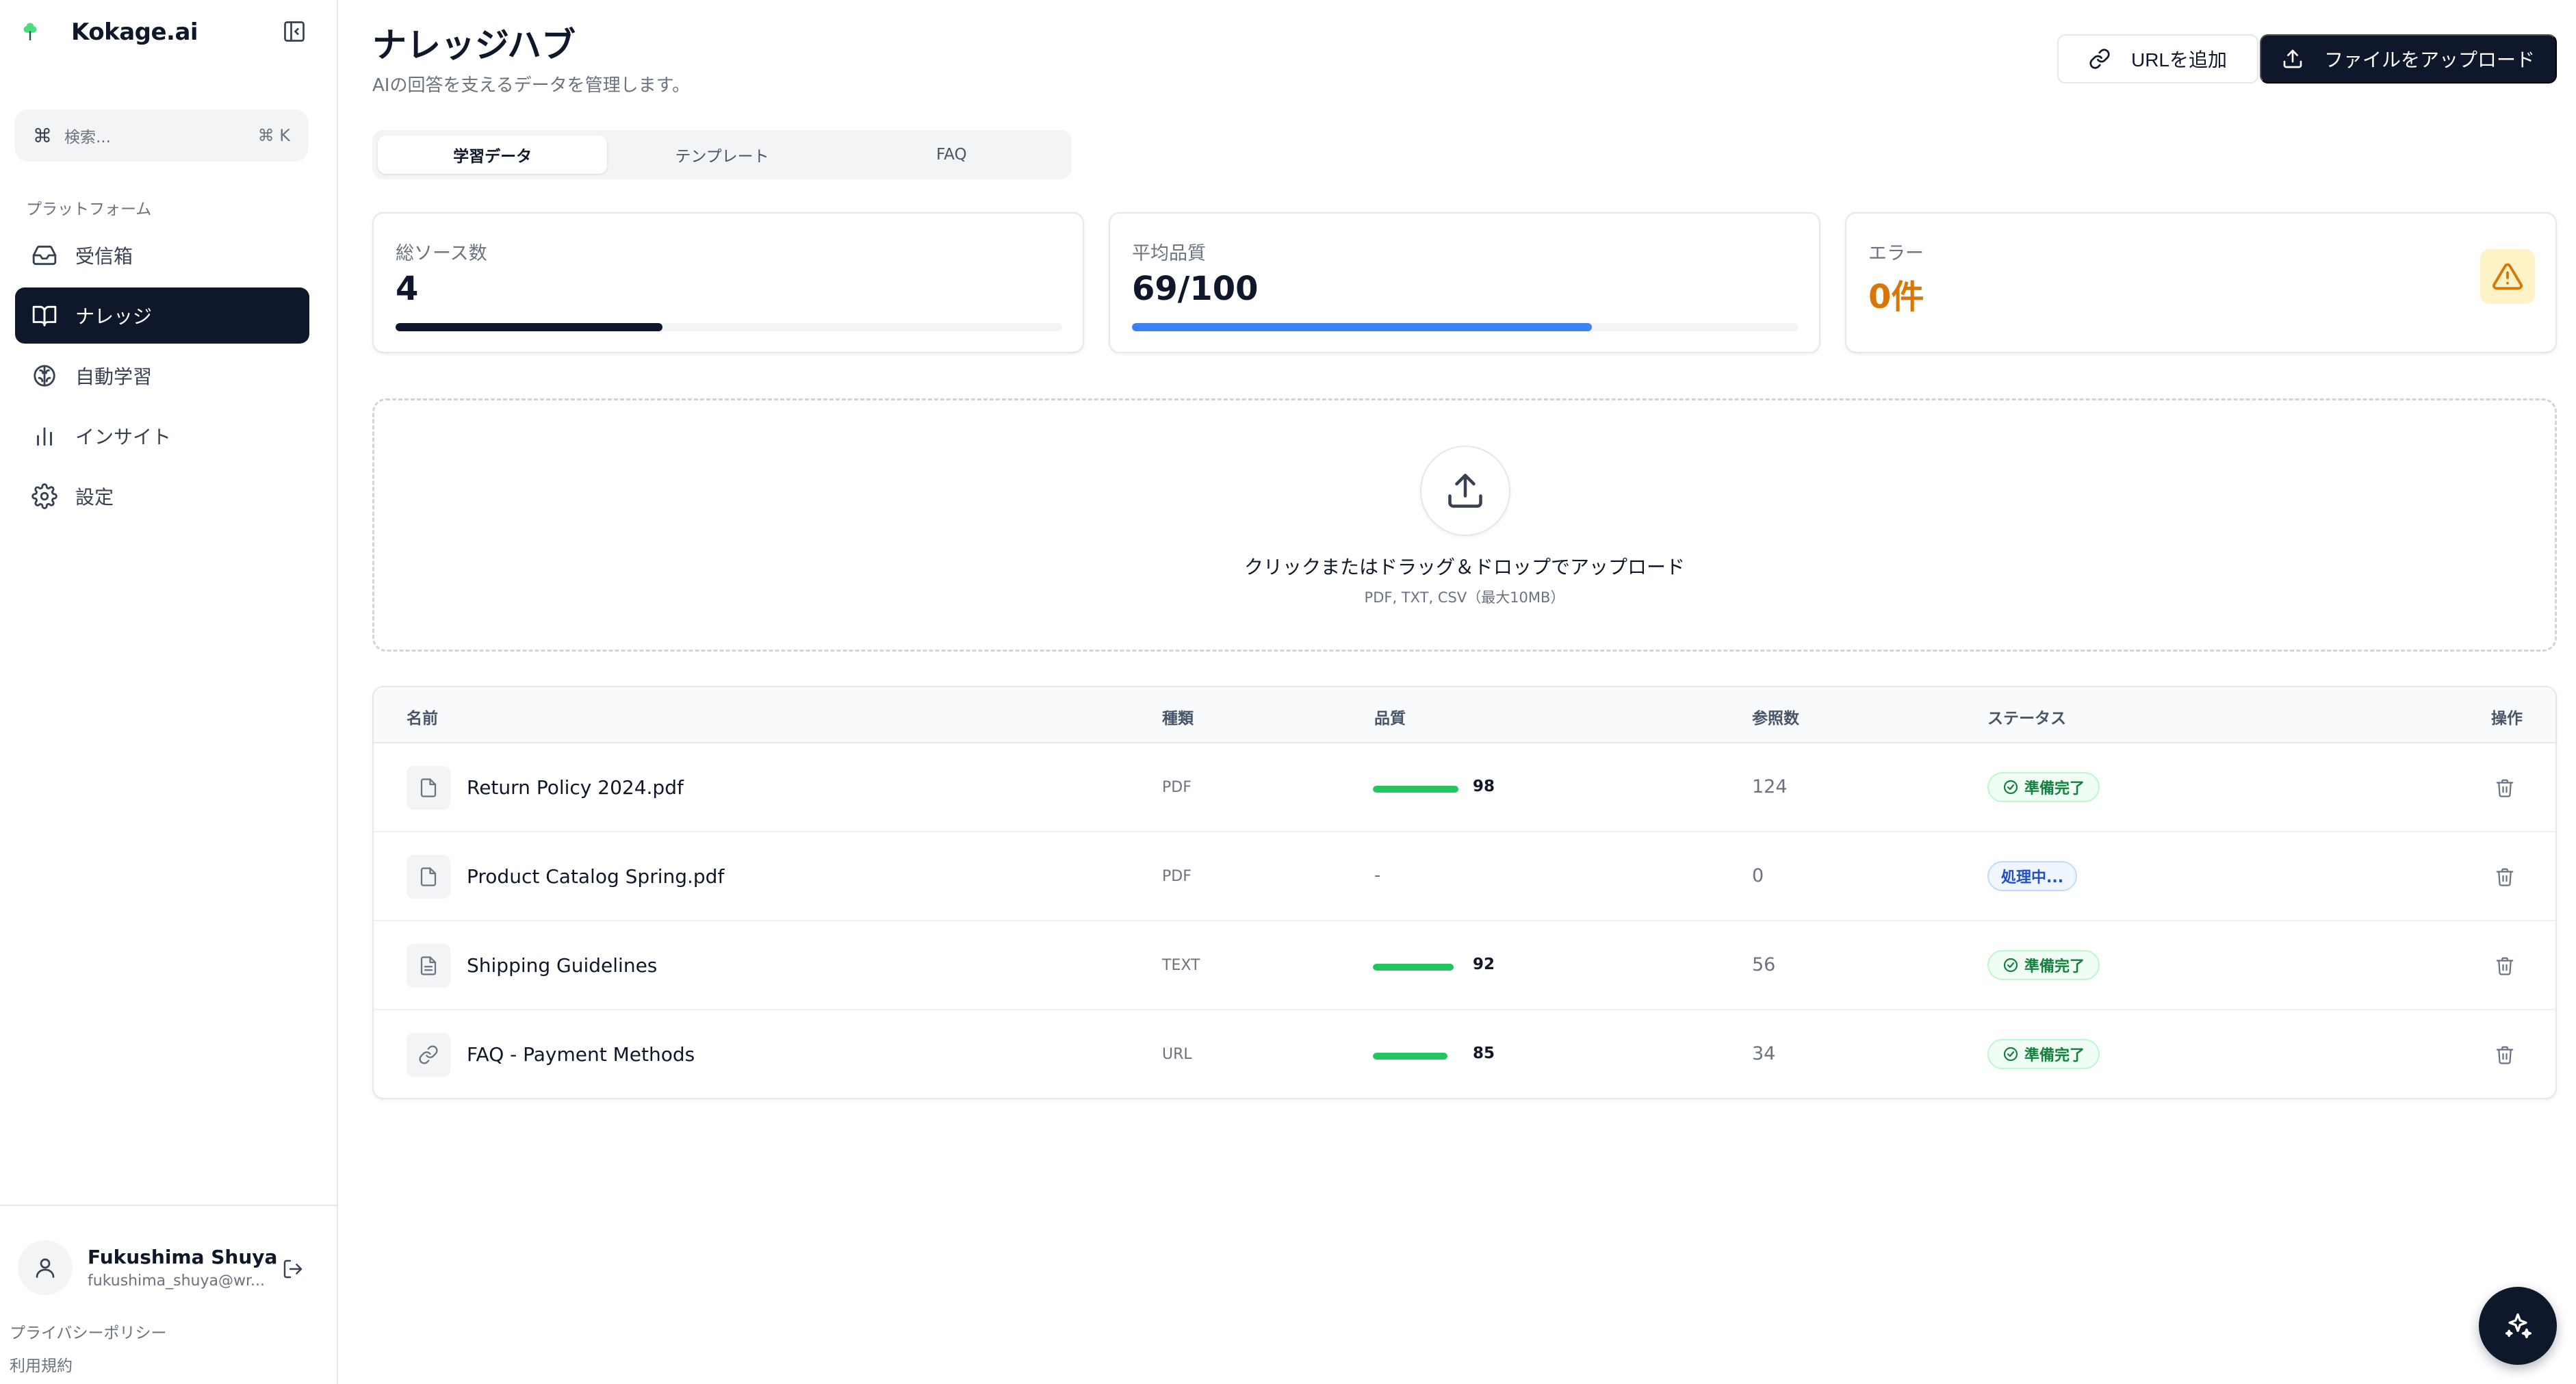 This screenshot has width=2576, height=1384. Describe the element at coordinates (1377, 876) in the screenshot. I see `quality-score: -` at that location.